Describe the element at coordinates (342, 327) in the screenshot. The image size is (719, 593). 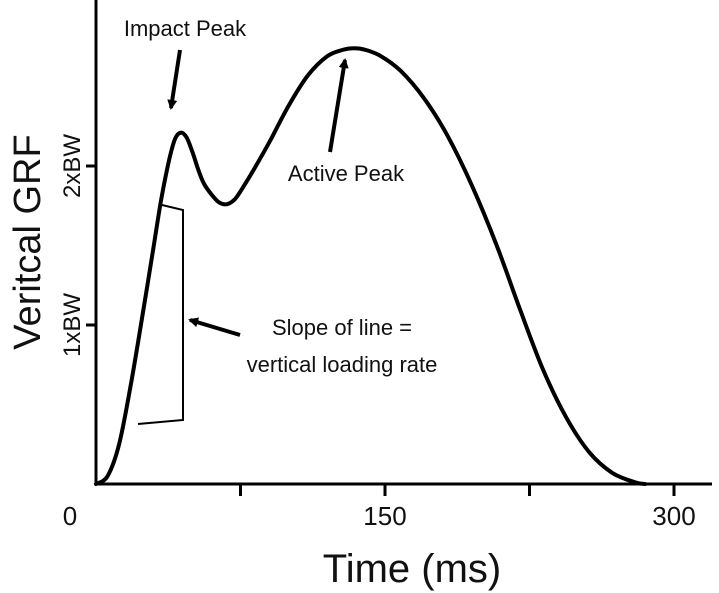
I see `slope-label-line1: Slope of line =` at that location.